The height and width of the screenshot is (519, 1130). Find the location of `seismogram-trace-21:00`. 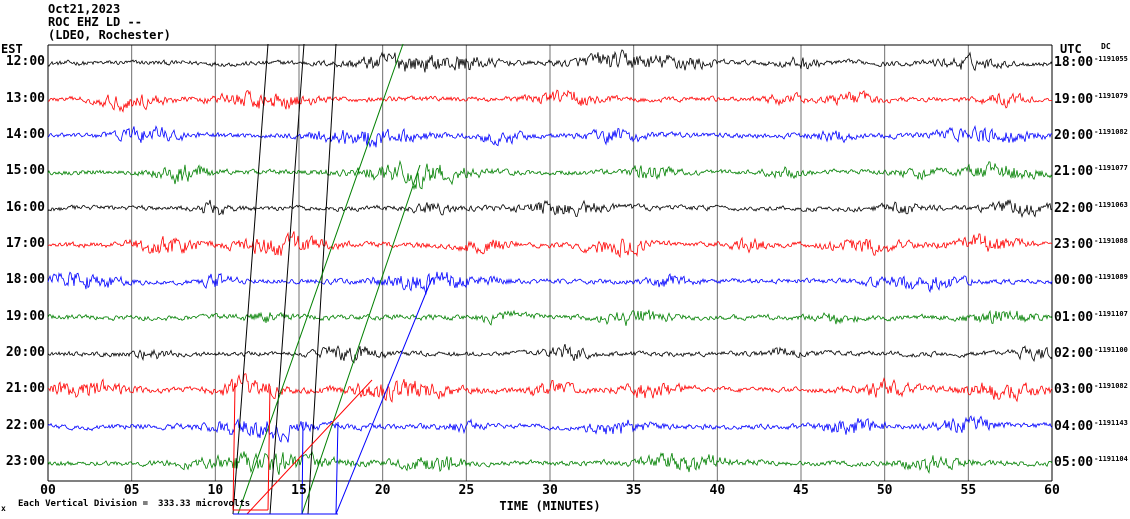

seismogram-trace-21:00 is located at coordinates (550, 388).